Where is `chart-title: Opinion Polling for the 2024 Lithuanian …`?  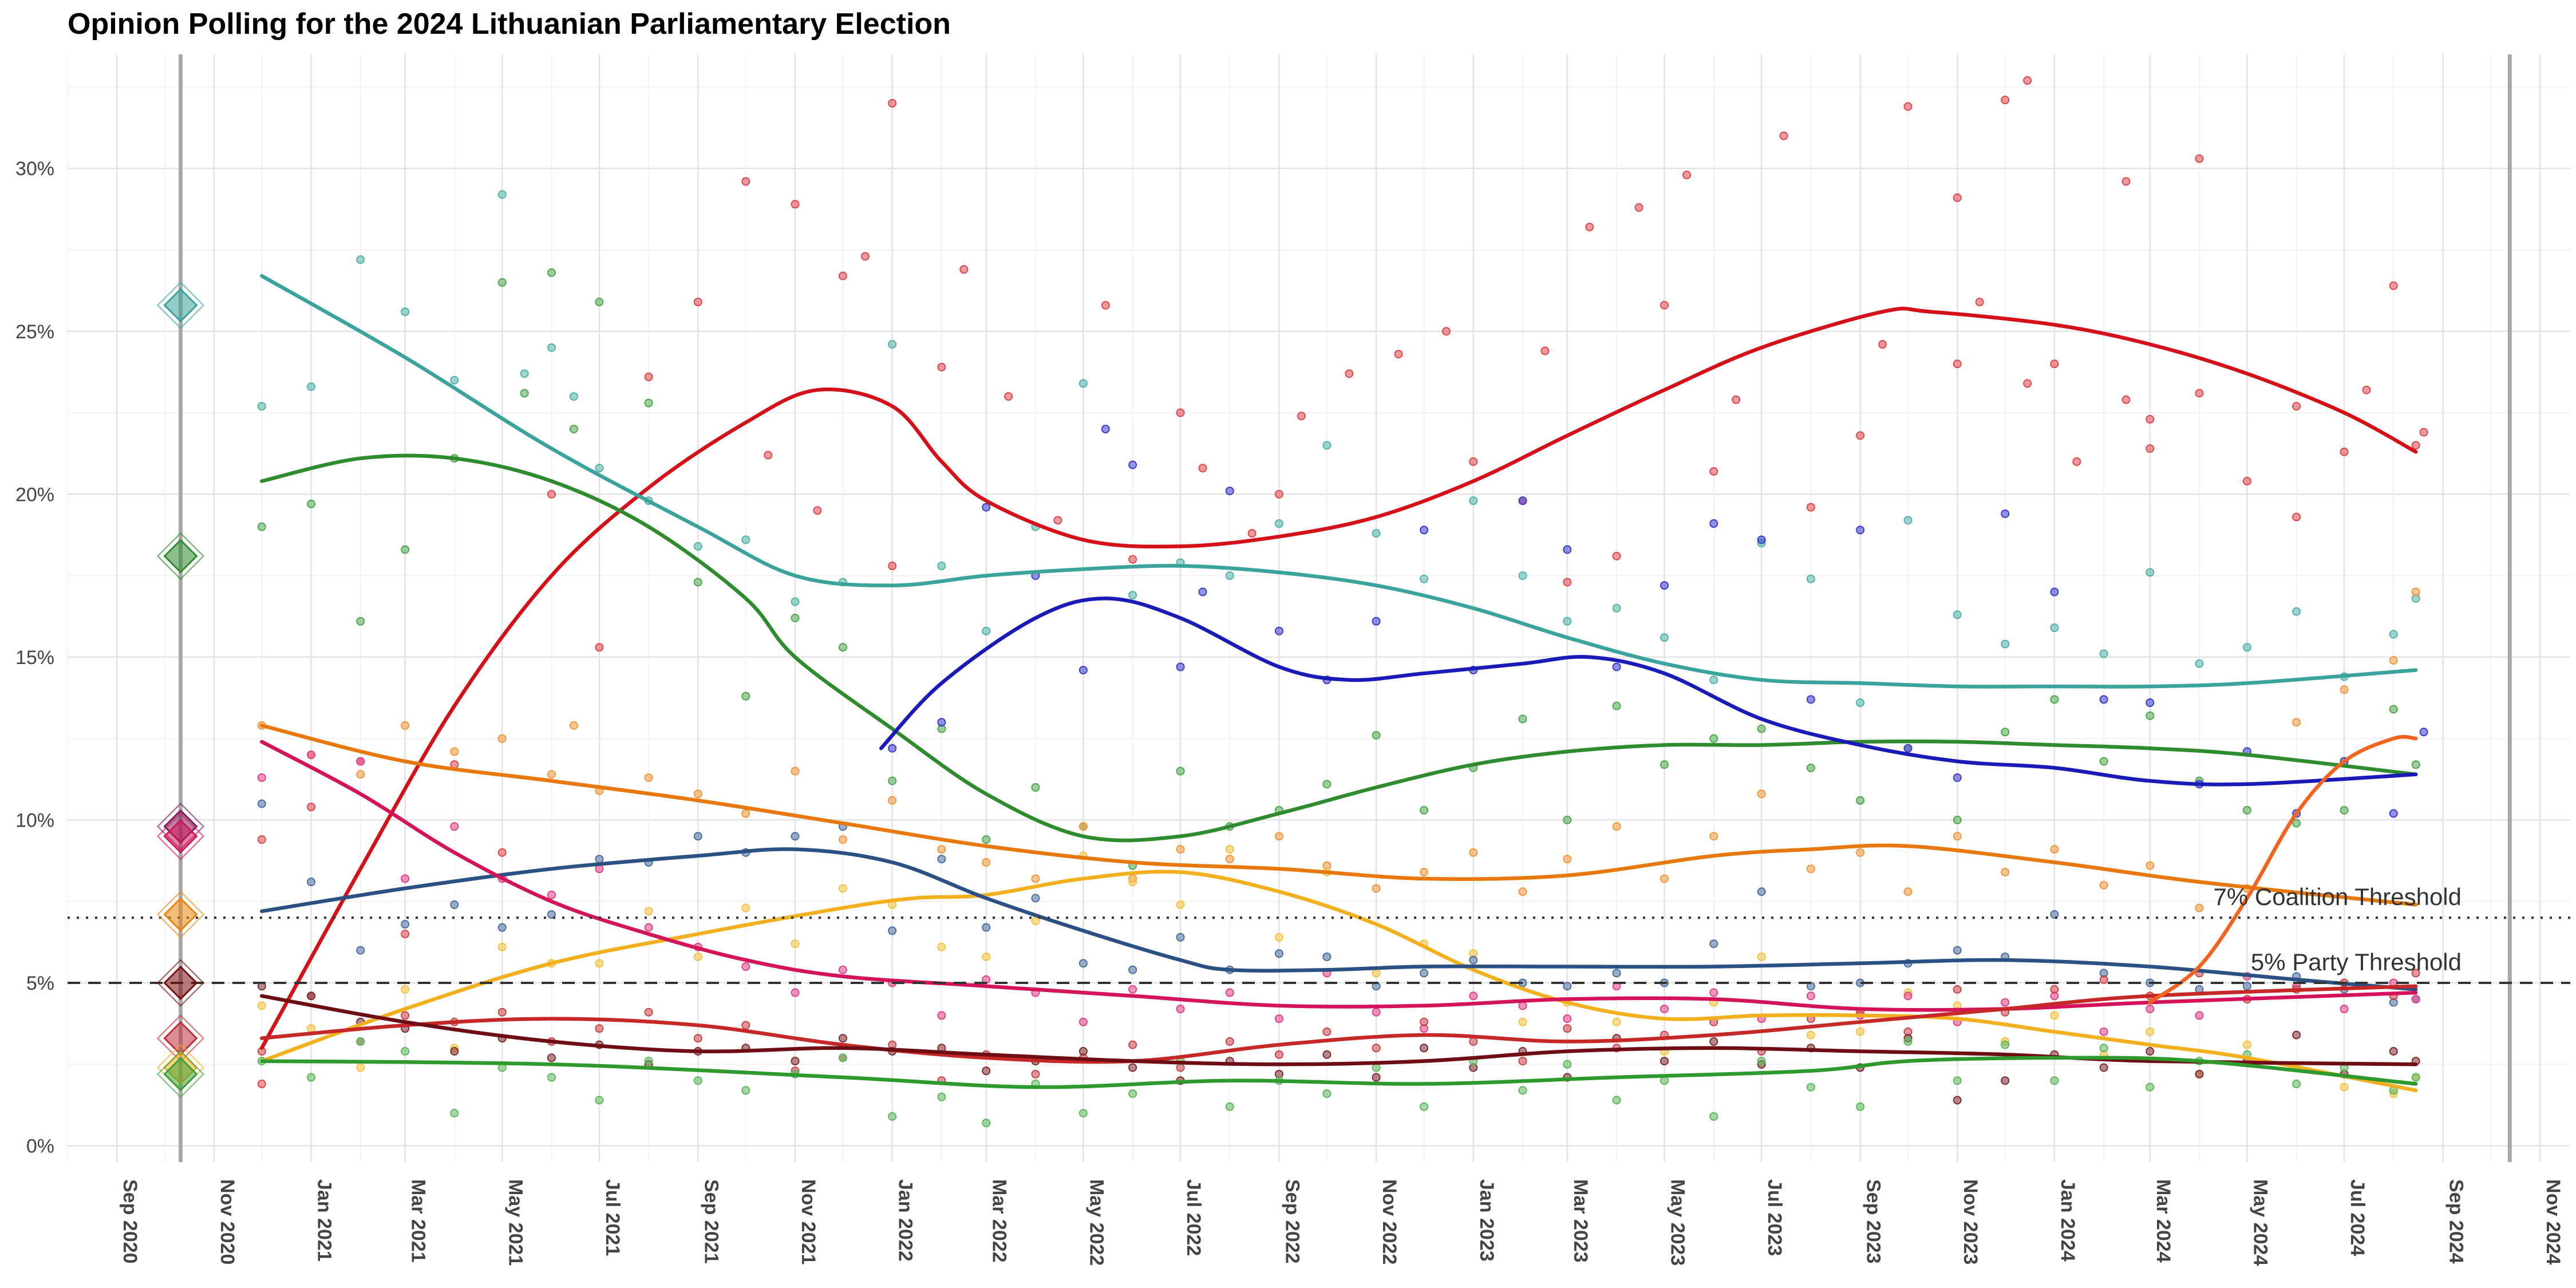
chart-title: Opinion Polling for the 2024 Lithuanian … is located at coordinates (509, 24).